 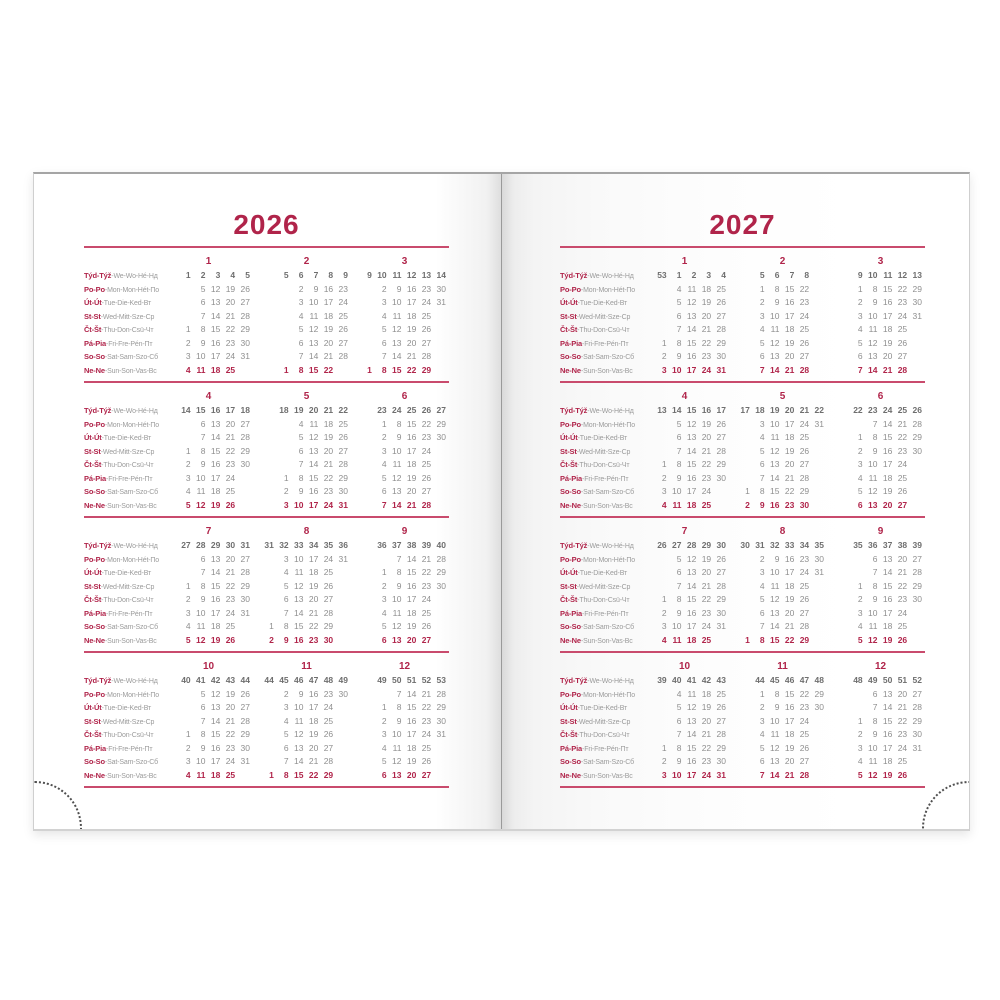 I want to click on day-cell: 29, so click(x=245, y=734).